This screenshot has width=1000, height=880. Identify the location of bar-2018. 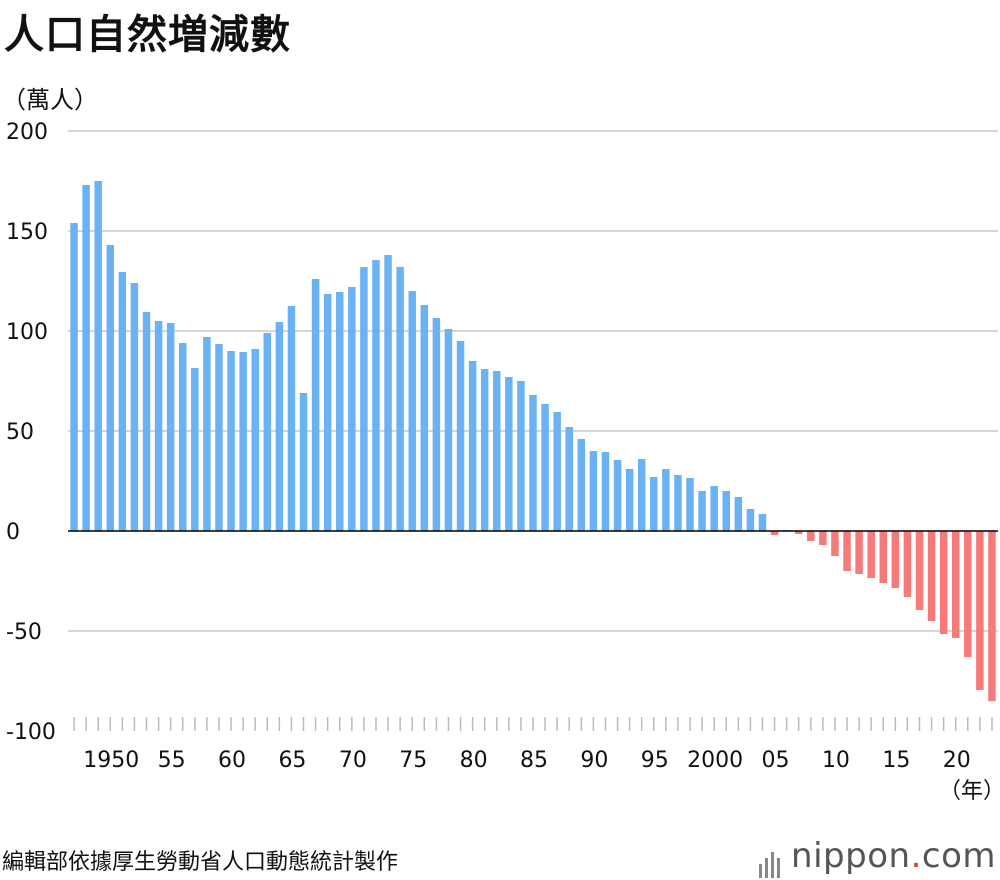
(931, 576).